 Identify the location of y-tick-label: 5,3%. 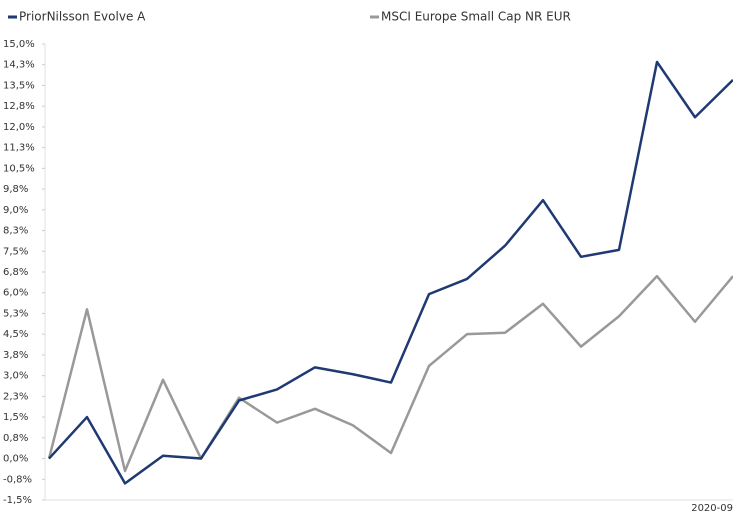
(15, 313).